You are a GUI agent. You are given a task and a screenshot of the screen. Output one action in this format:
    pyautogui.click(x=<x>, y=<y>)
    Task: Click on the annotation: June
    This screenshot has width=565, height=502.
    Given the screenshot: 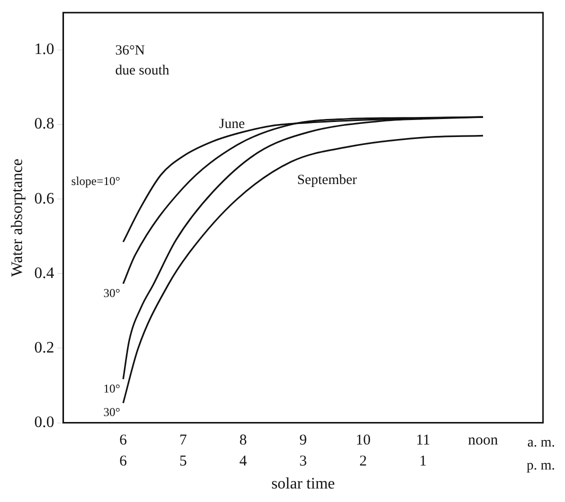 What is the action you would take?
    pyautogui.click(x=232, y=124)
    